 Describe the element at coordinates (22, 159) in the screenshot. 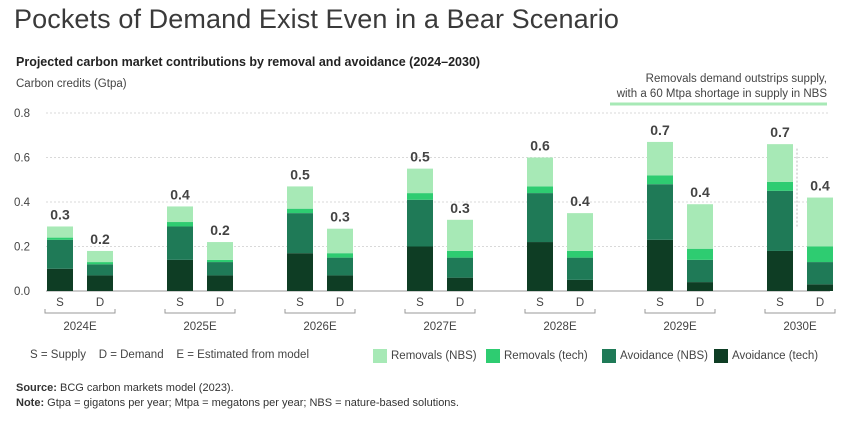

I see `y-tick-label: 0.6` at that location.